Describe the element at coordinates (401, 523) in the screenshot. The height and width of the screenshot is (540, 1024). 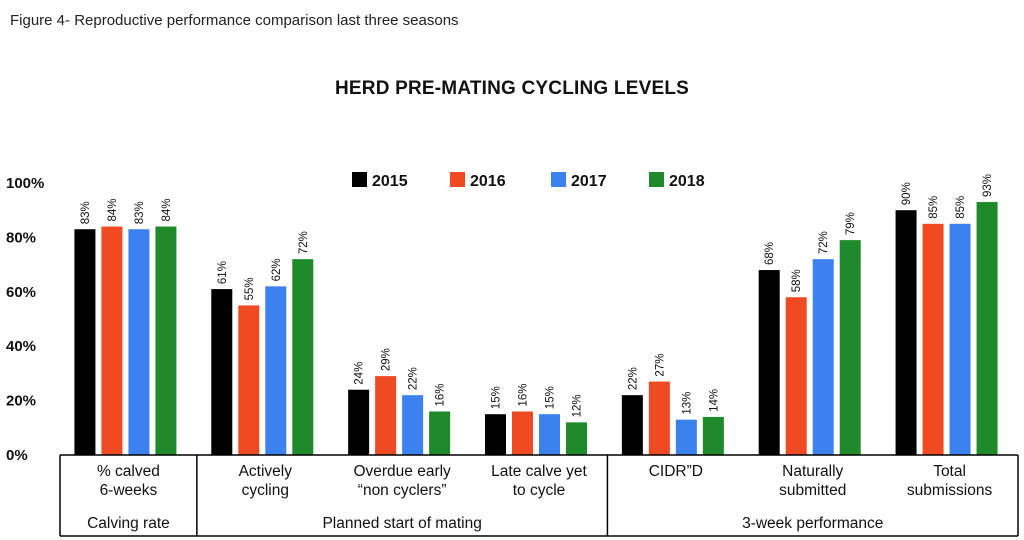
I see `group-label: Planned start of mating` at that location.